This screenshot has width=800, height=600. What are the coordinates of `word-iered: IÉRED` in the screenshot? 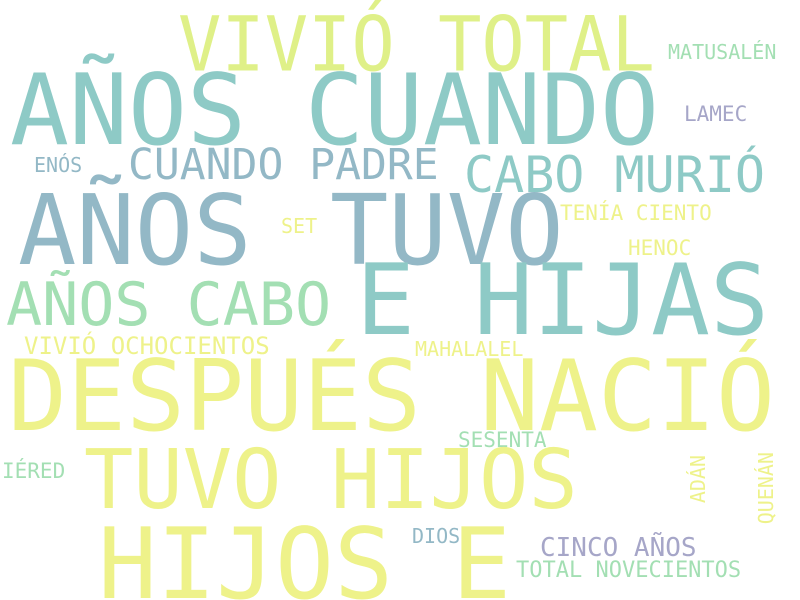 It's located at (34, 471).